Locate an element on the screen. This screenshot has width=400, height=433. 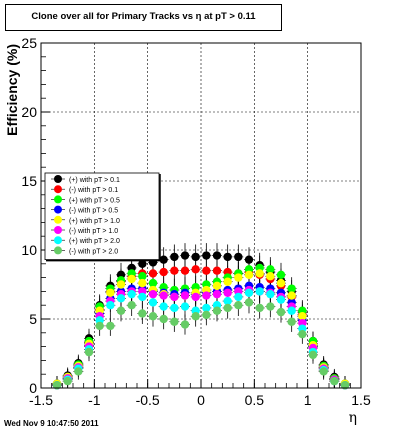
y-tick-label: 0 is located at coordinates (33, 388).